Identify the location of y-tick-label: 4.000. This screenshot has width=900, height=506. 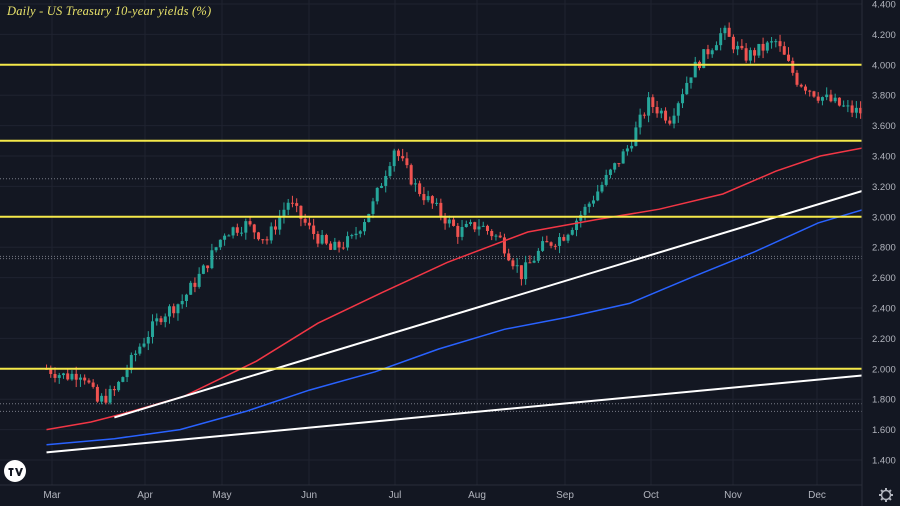
(884, 65).